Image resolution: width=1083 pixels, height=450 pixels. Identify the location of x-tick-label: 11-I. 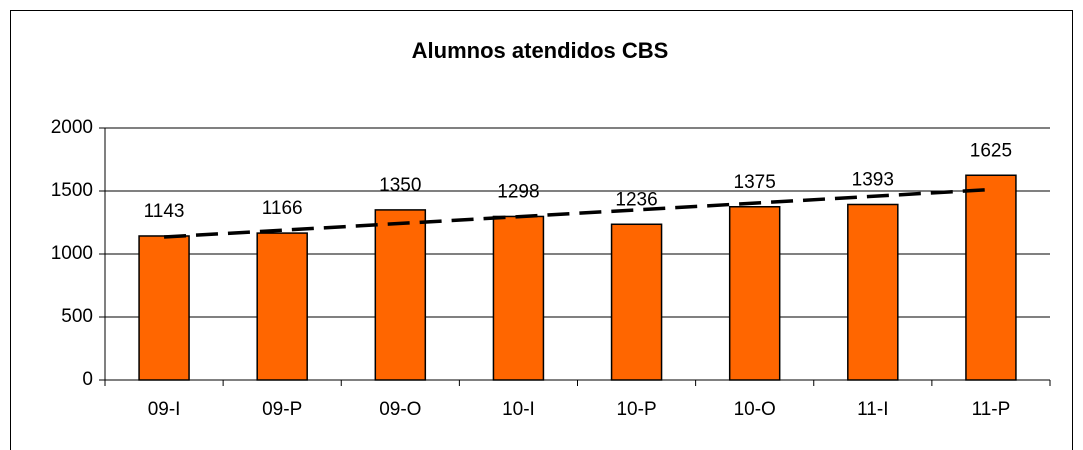
(872, 409).